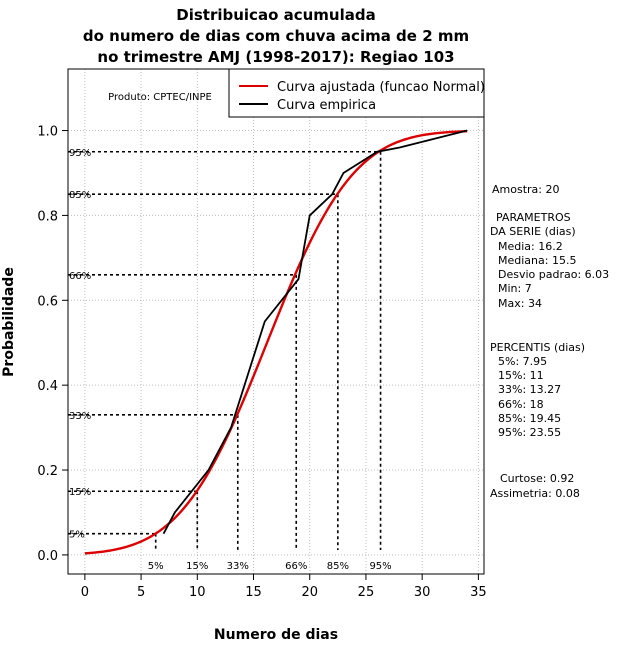 The width and height of the screenshot is (640, 660). Describe the element at coordinates (197, 566) in the screenshot. I see `percentile-label-bottom: 15%` at that location.